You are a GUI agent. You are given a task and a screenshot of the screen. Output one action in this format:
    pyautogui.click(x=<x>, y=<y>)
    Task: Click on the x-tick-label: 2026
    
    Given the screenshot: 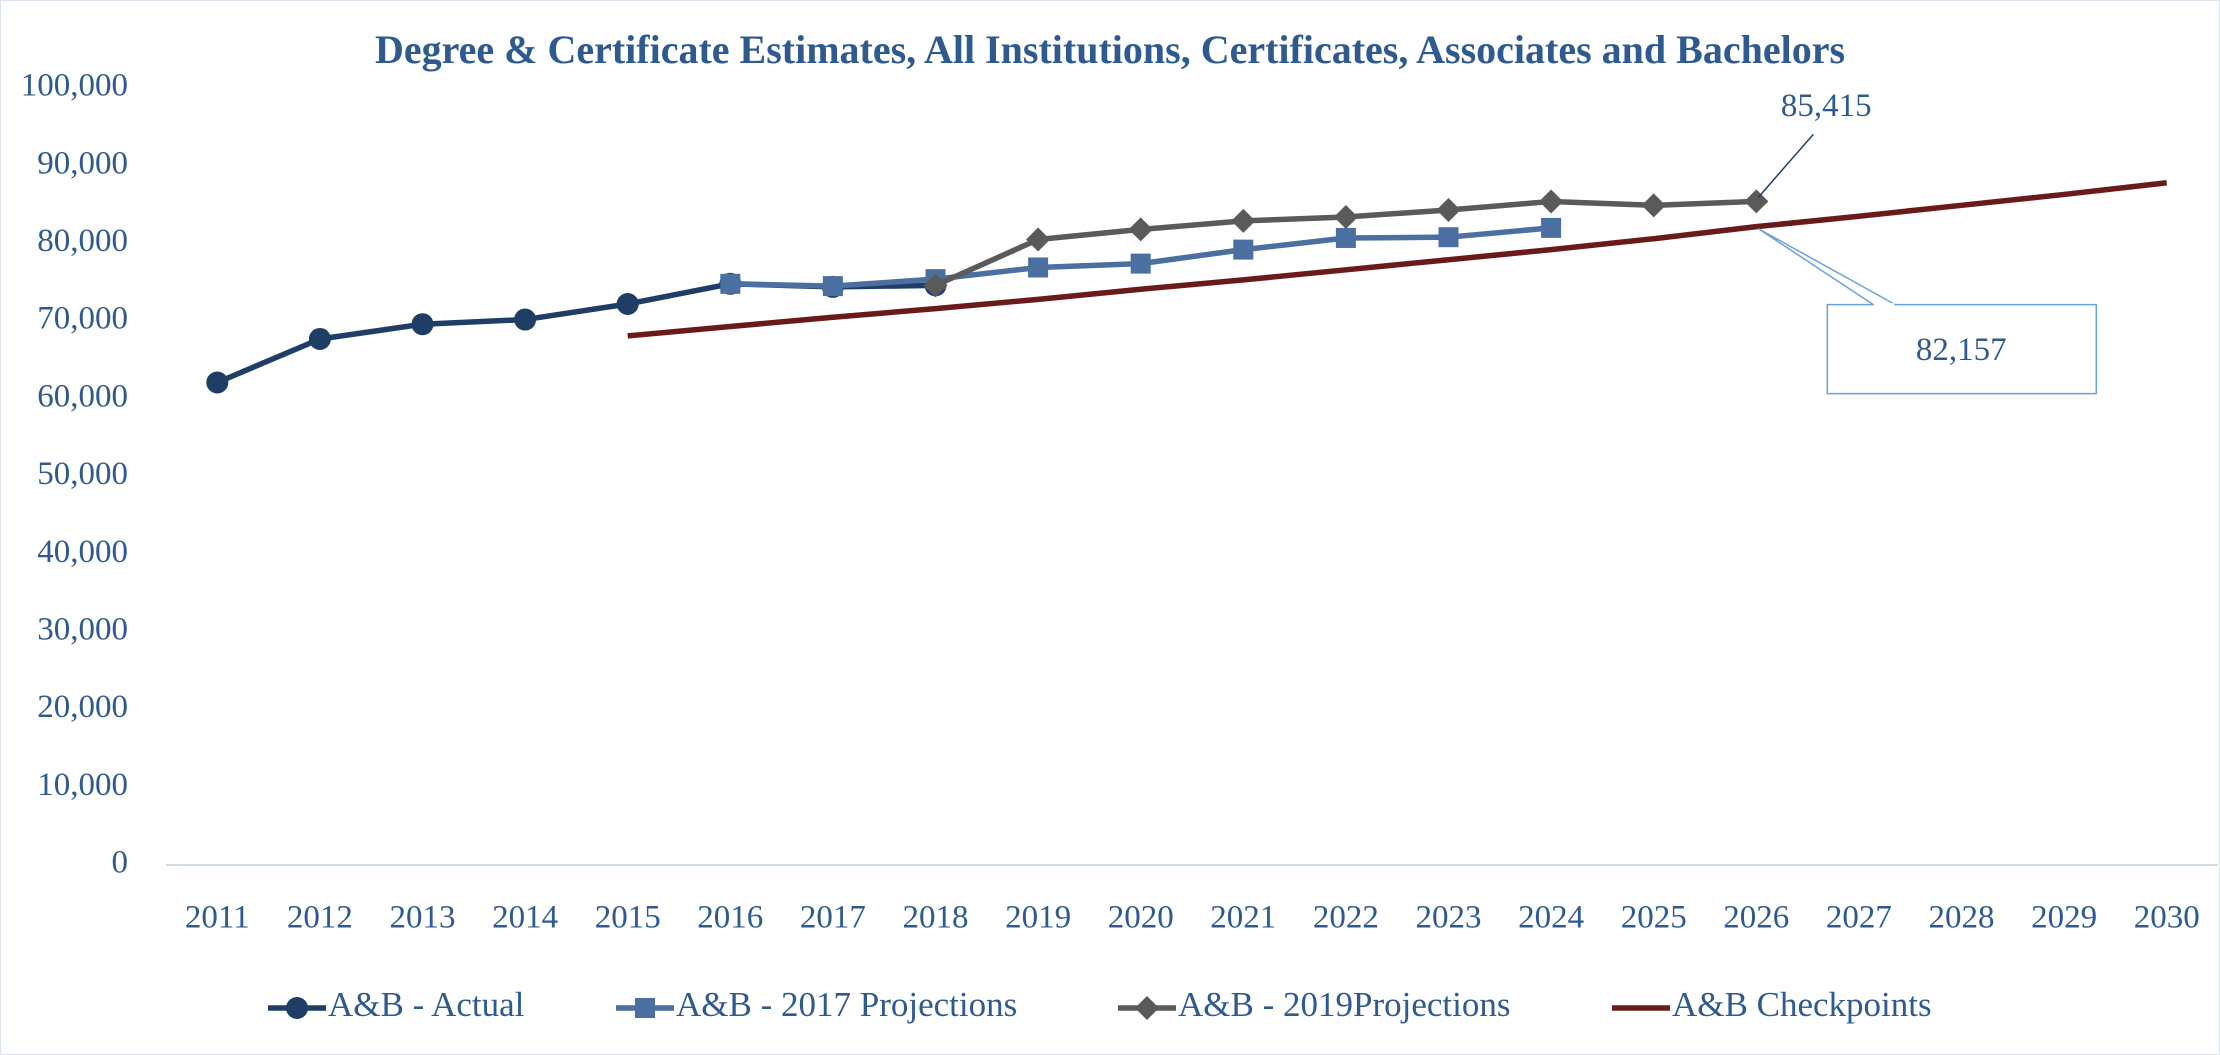 What is the action you would take?
    pyautogui.click(x=1756, y=918)
    